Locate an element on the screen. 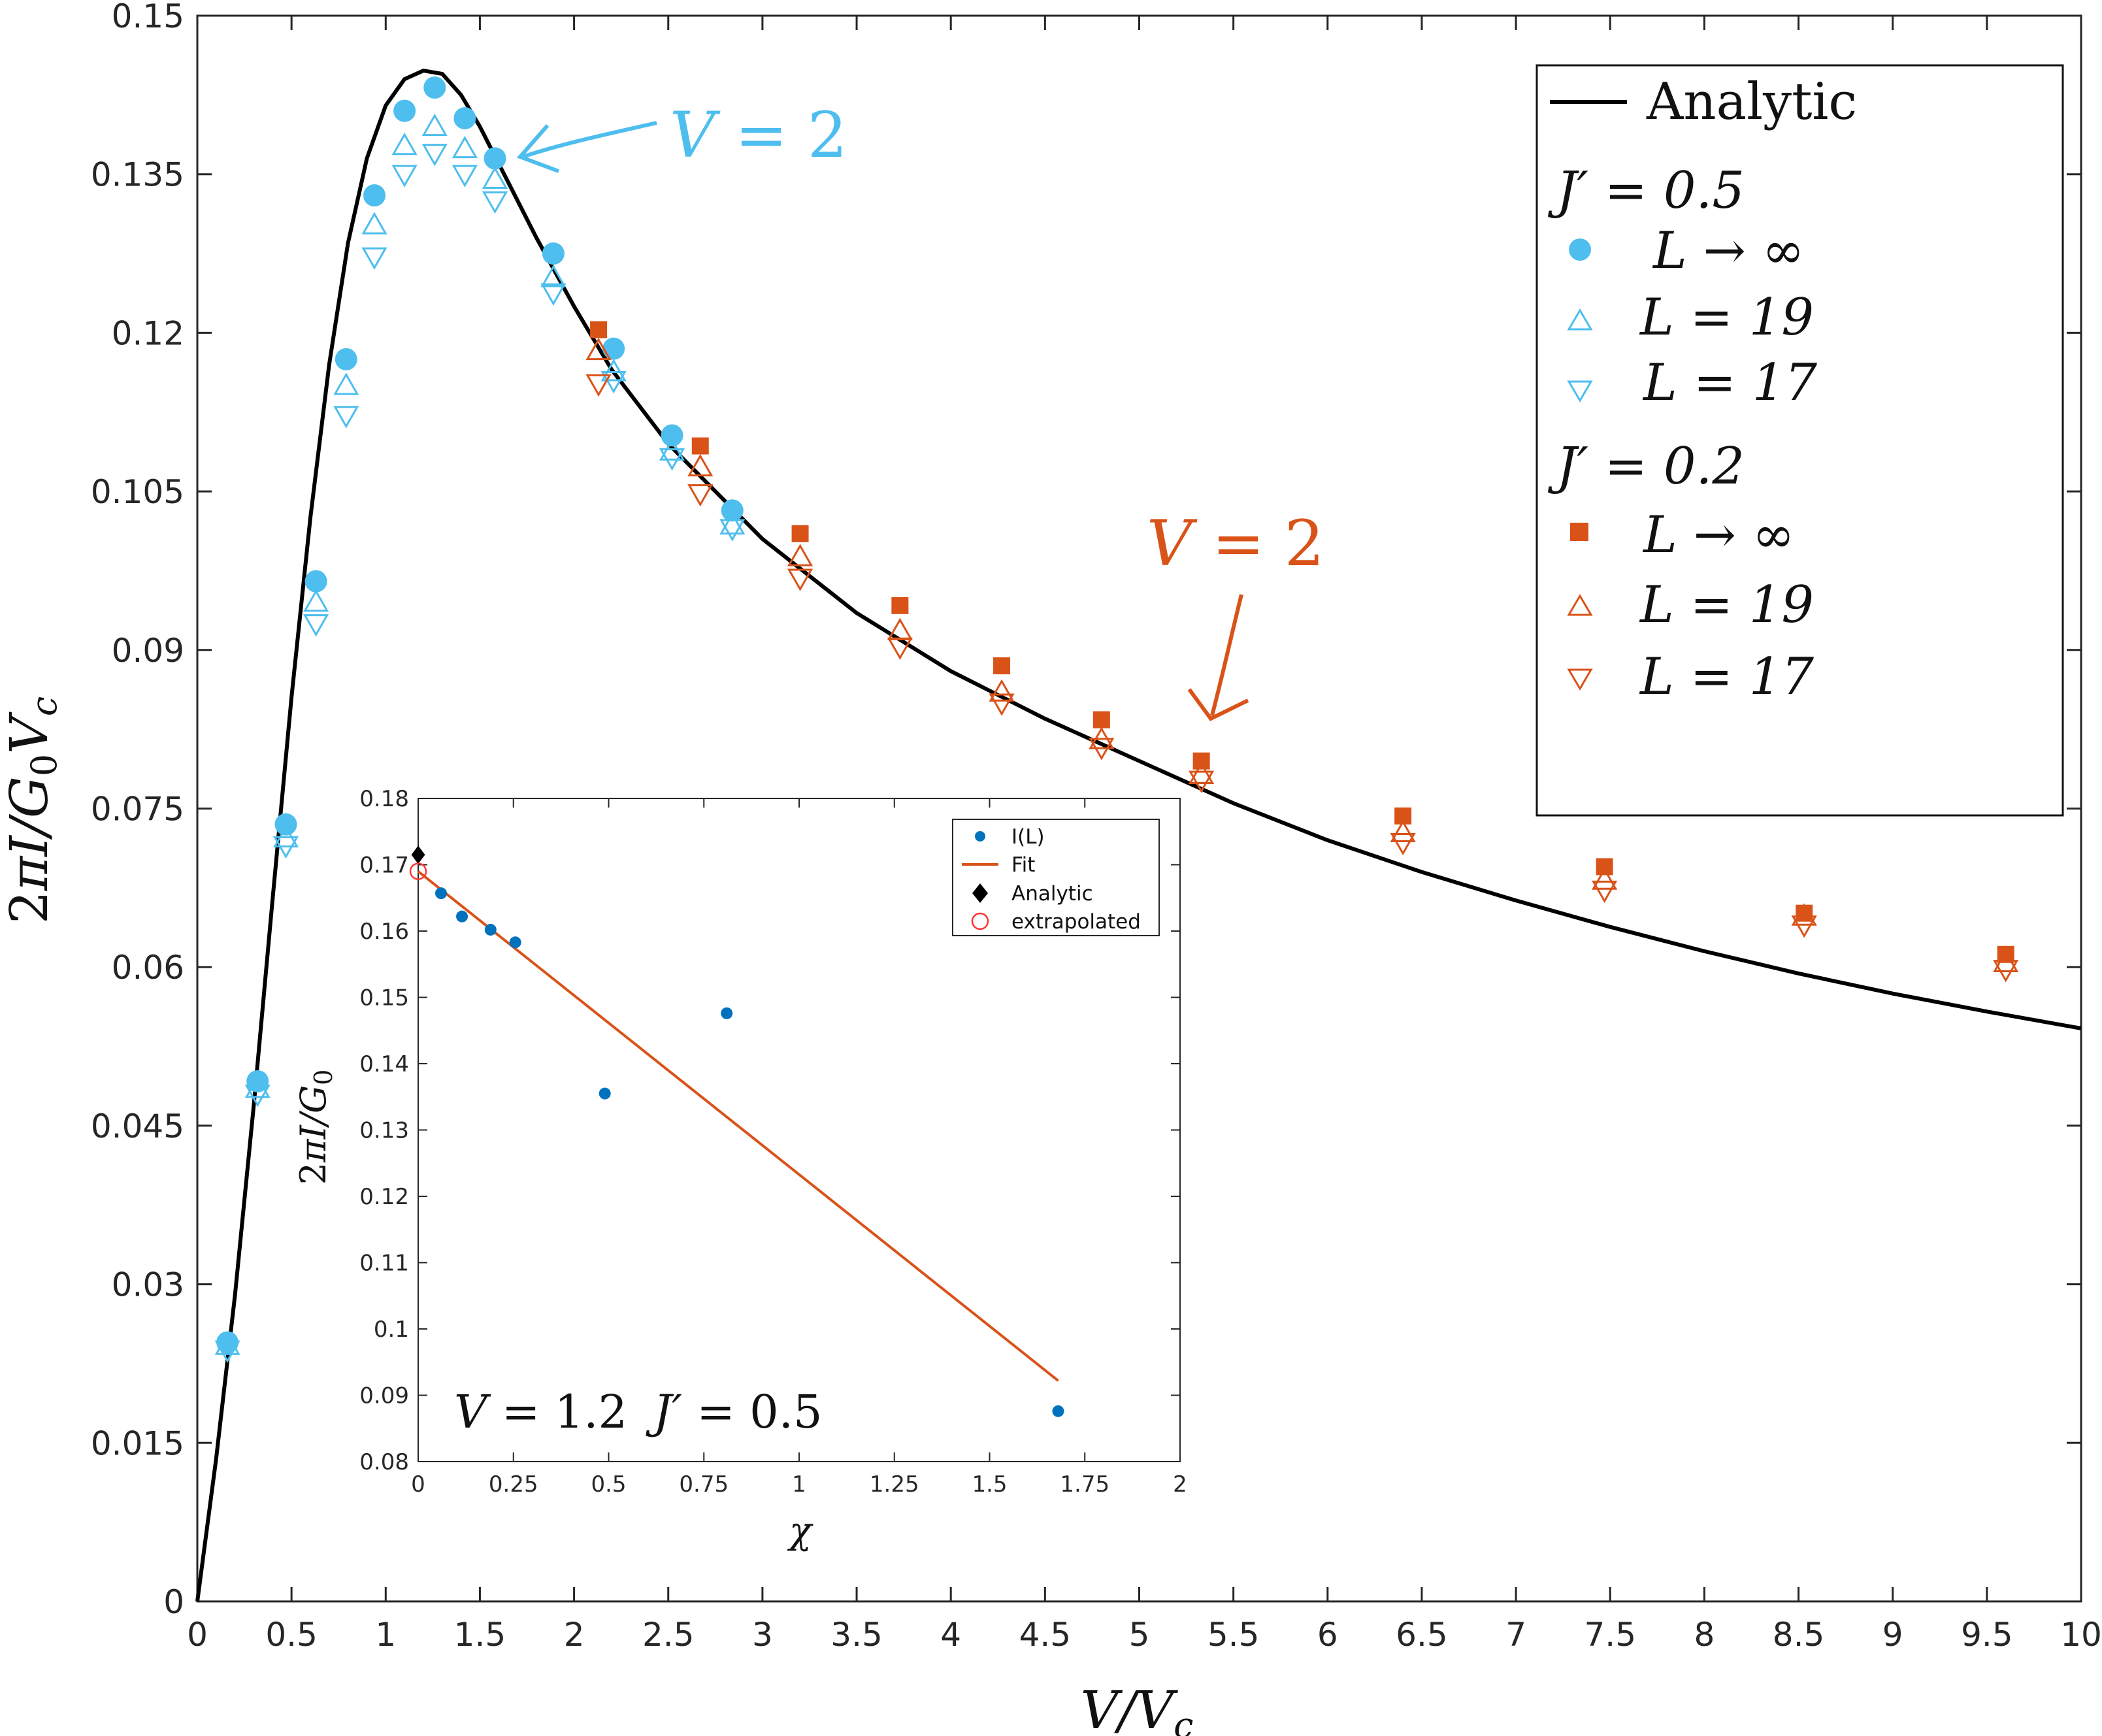  main-y-tick-label: 0.135 is located at coordinates (137, 175).